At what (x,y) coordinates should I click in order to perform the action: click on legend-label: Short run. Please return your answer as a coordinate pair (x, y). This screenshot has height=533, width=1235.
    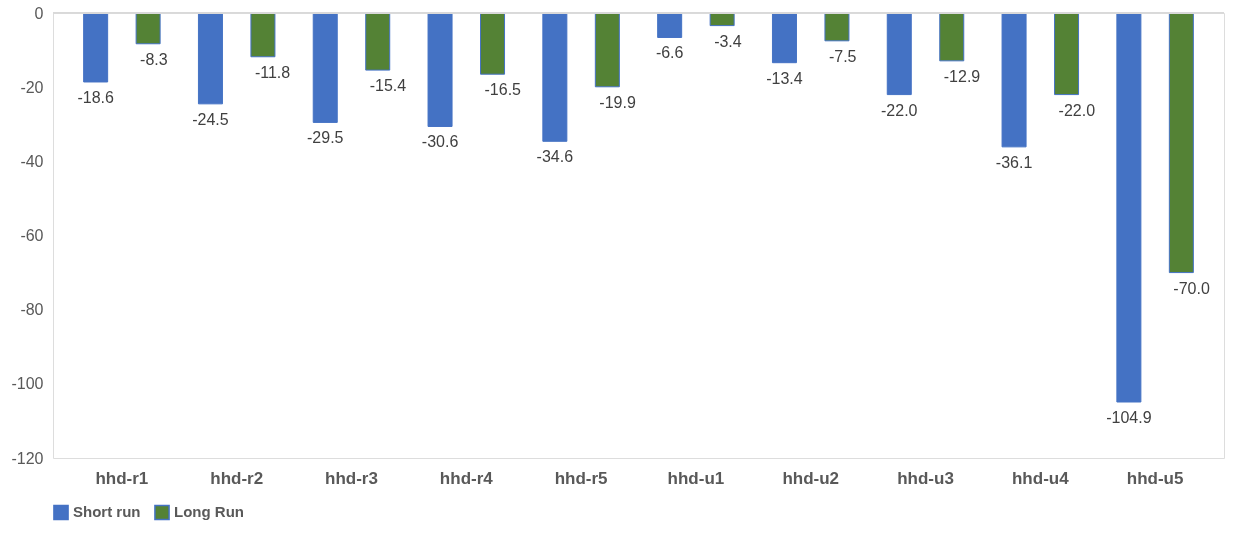
    Looking at the image, I should click on (107, 512).